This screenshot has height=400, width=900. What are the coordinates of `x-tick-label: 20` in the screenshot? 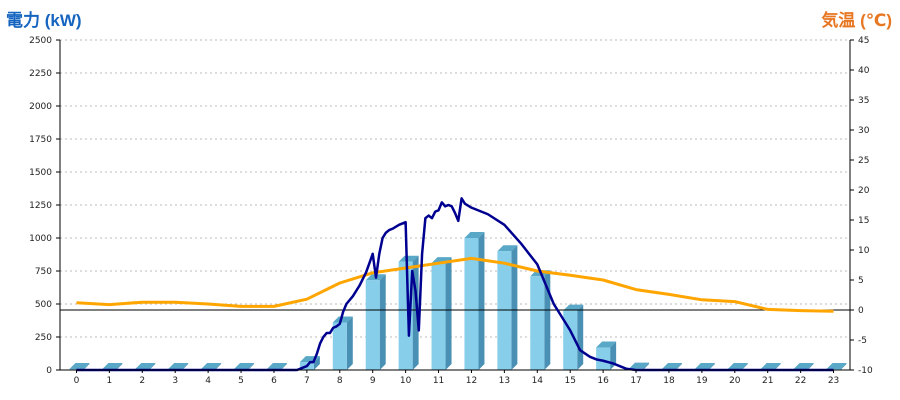 It's located at (735, 381).